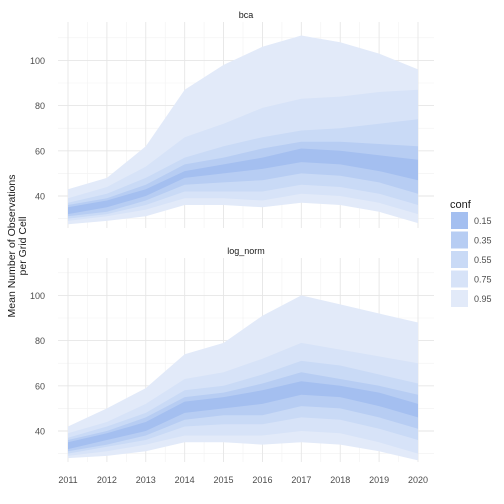 The image size is (504, 504). What do you see at coordinates (246, 251) in the screenshot?
I see `strip-label: log_norm` at bounding box center [246, 251].